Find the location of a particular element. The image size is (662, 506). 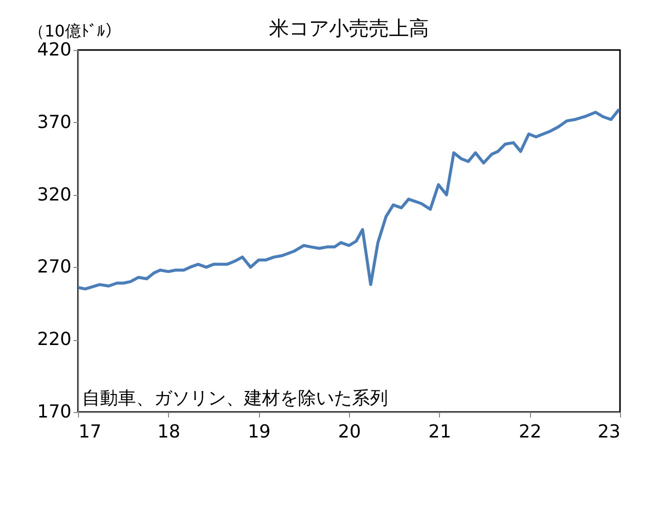

y-tick-label: 170 is located at coordinates (54, 412).